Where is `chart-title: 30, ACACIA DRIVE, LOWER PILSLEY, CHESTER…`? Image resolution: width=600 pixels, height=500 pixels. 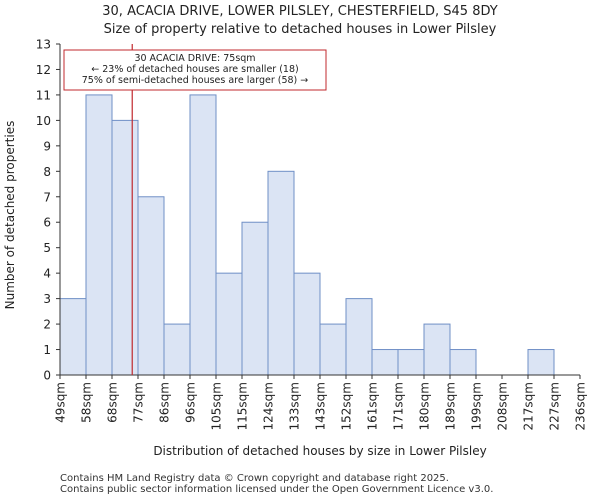
chart-title: 30, ACACIA DRIVE, LOWER PILSLEY, CHESTER… is located at coordinates (300, 11).